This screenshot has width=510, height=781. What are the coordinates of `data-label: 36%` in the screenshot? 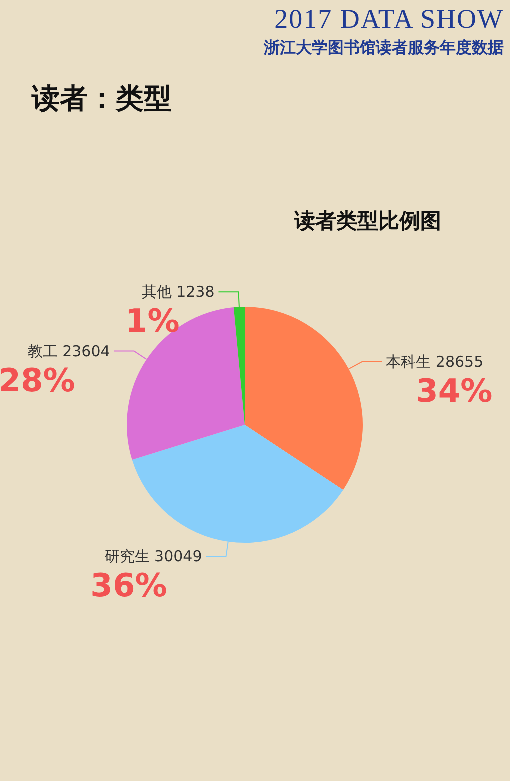 It's located at (129, 585).